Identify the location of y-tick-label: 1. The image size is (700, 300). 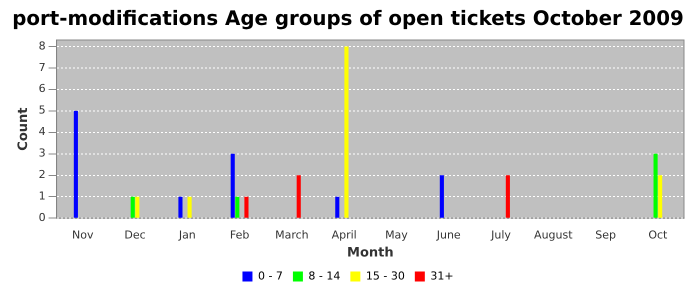
(42, 196).